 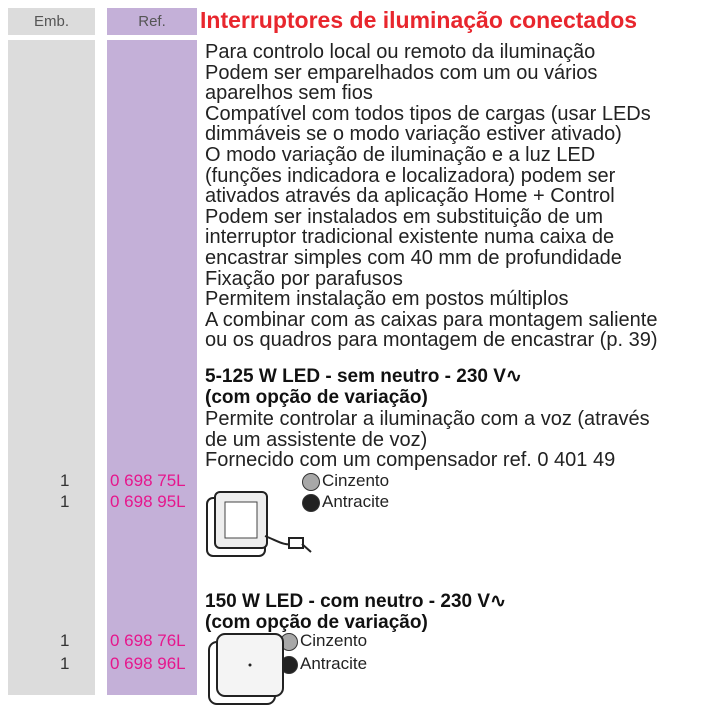 What do you see at coordinates (148, 663) in the screenshot?
I see `ref-value: 0 698 96L` at bounding box center [148, 663].